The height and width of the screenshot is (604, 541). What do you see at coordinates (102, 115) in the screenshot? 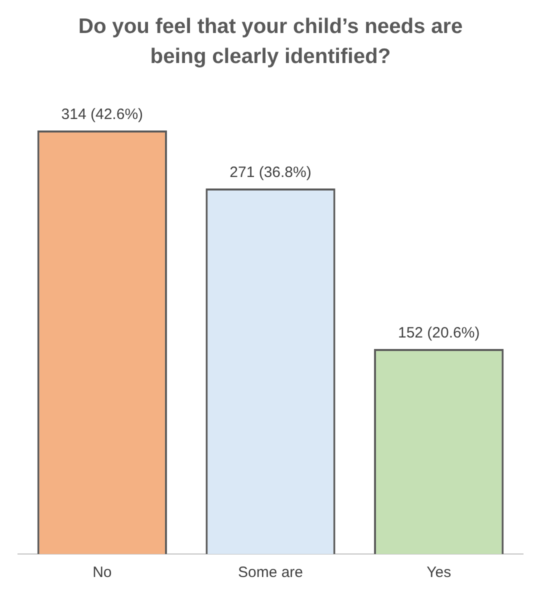
I see `data-label: 314 (42.6%)` at bounding box center [102, 115].